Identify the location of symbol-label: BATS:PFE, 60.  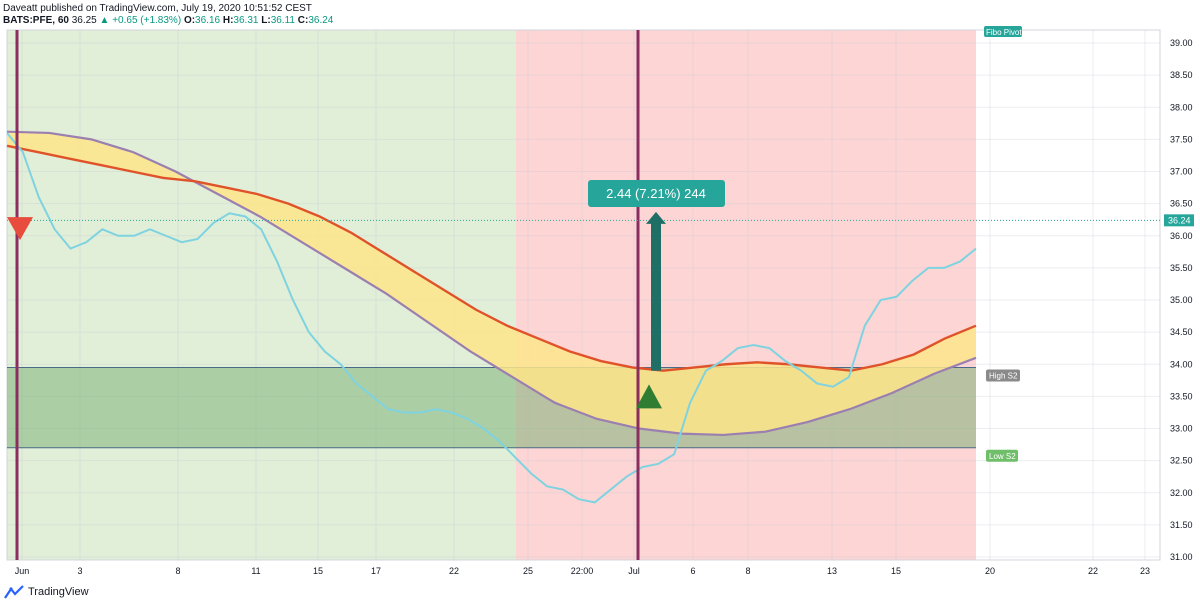
(36, 20).